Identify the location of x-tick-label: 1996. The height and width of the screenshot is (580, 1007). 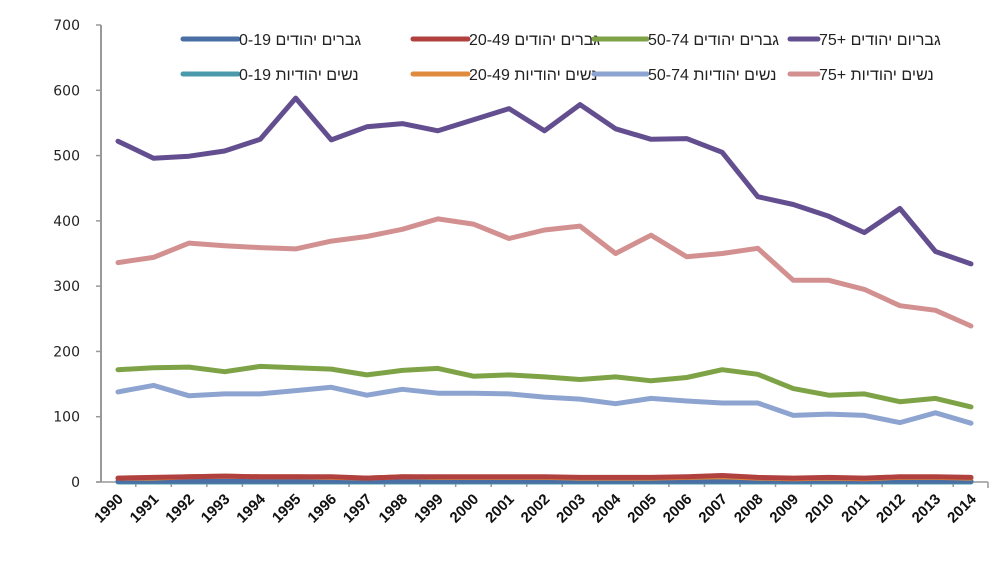
(322, 509).